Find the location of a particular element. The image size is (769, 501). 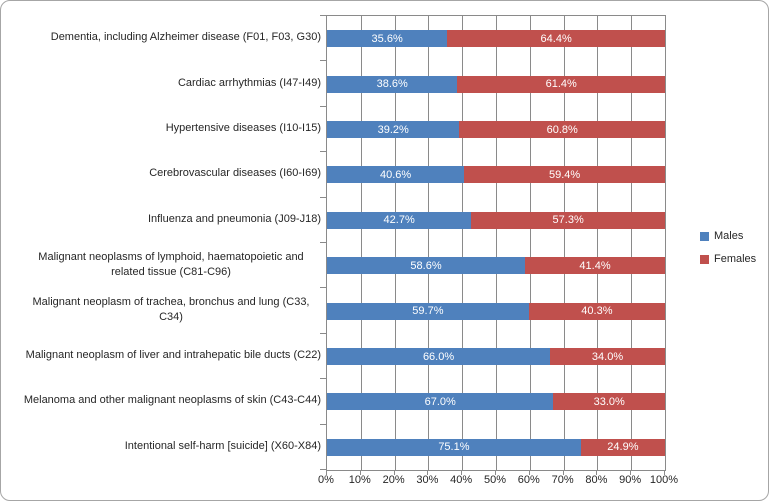

bar-segment-females: 34.0% is located at coordinates (607, 356).